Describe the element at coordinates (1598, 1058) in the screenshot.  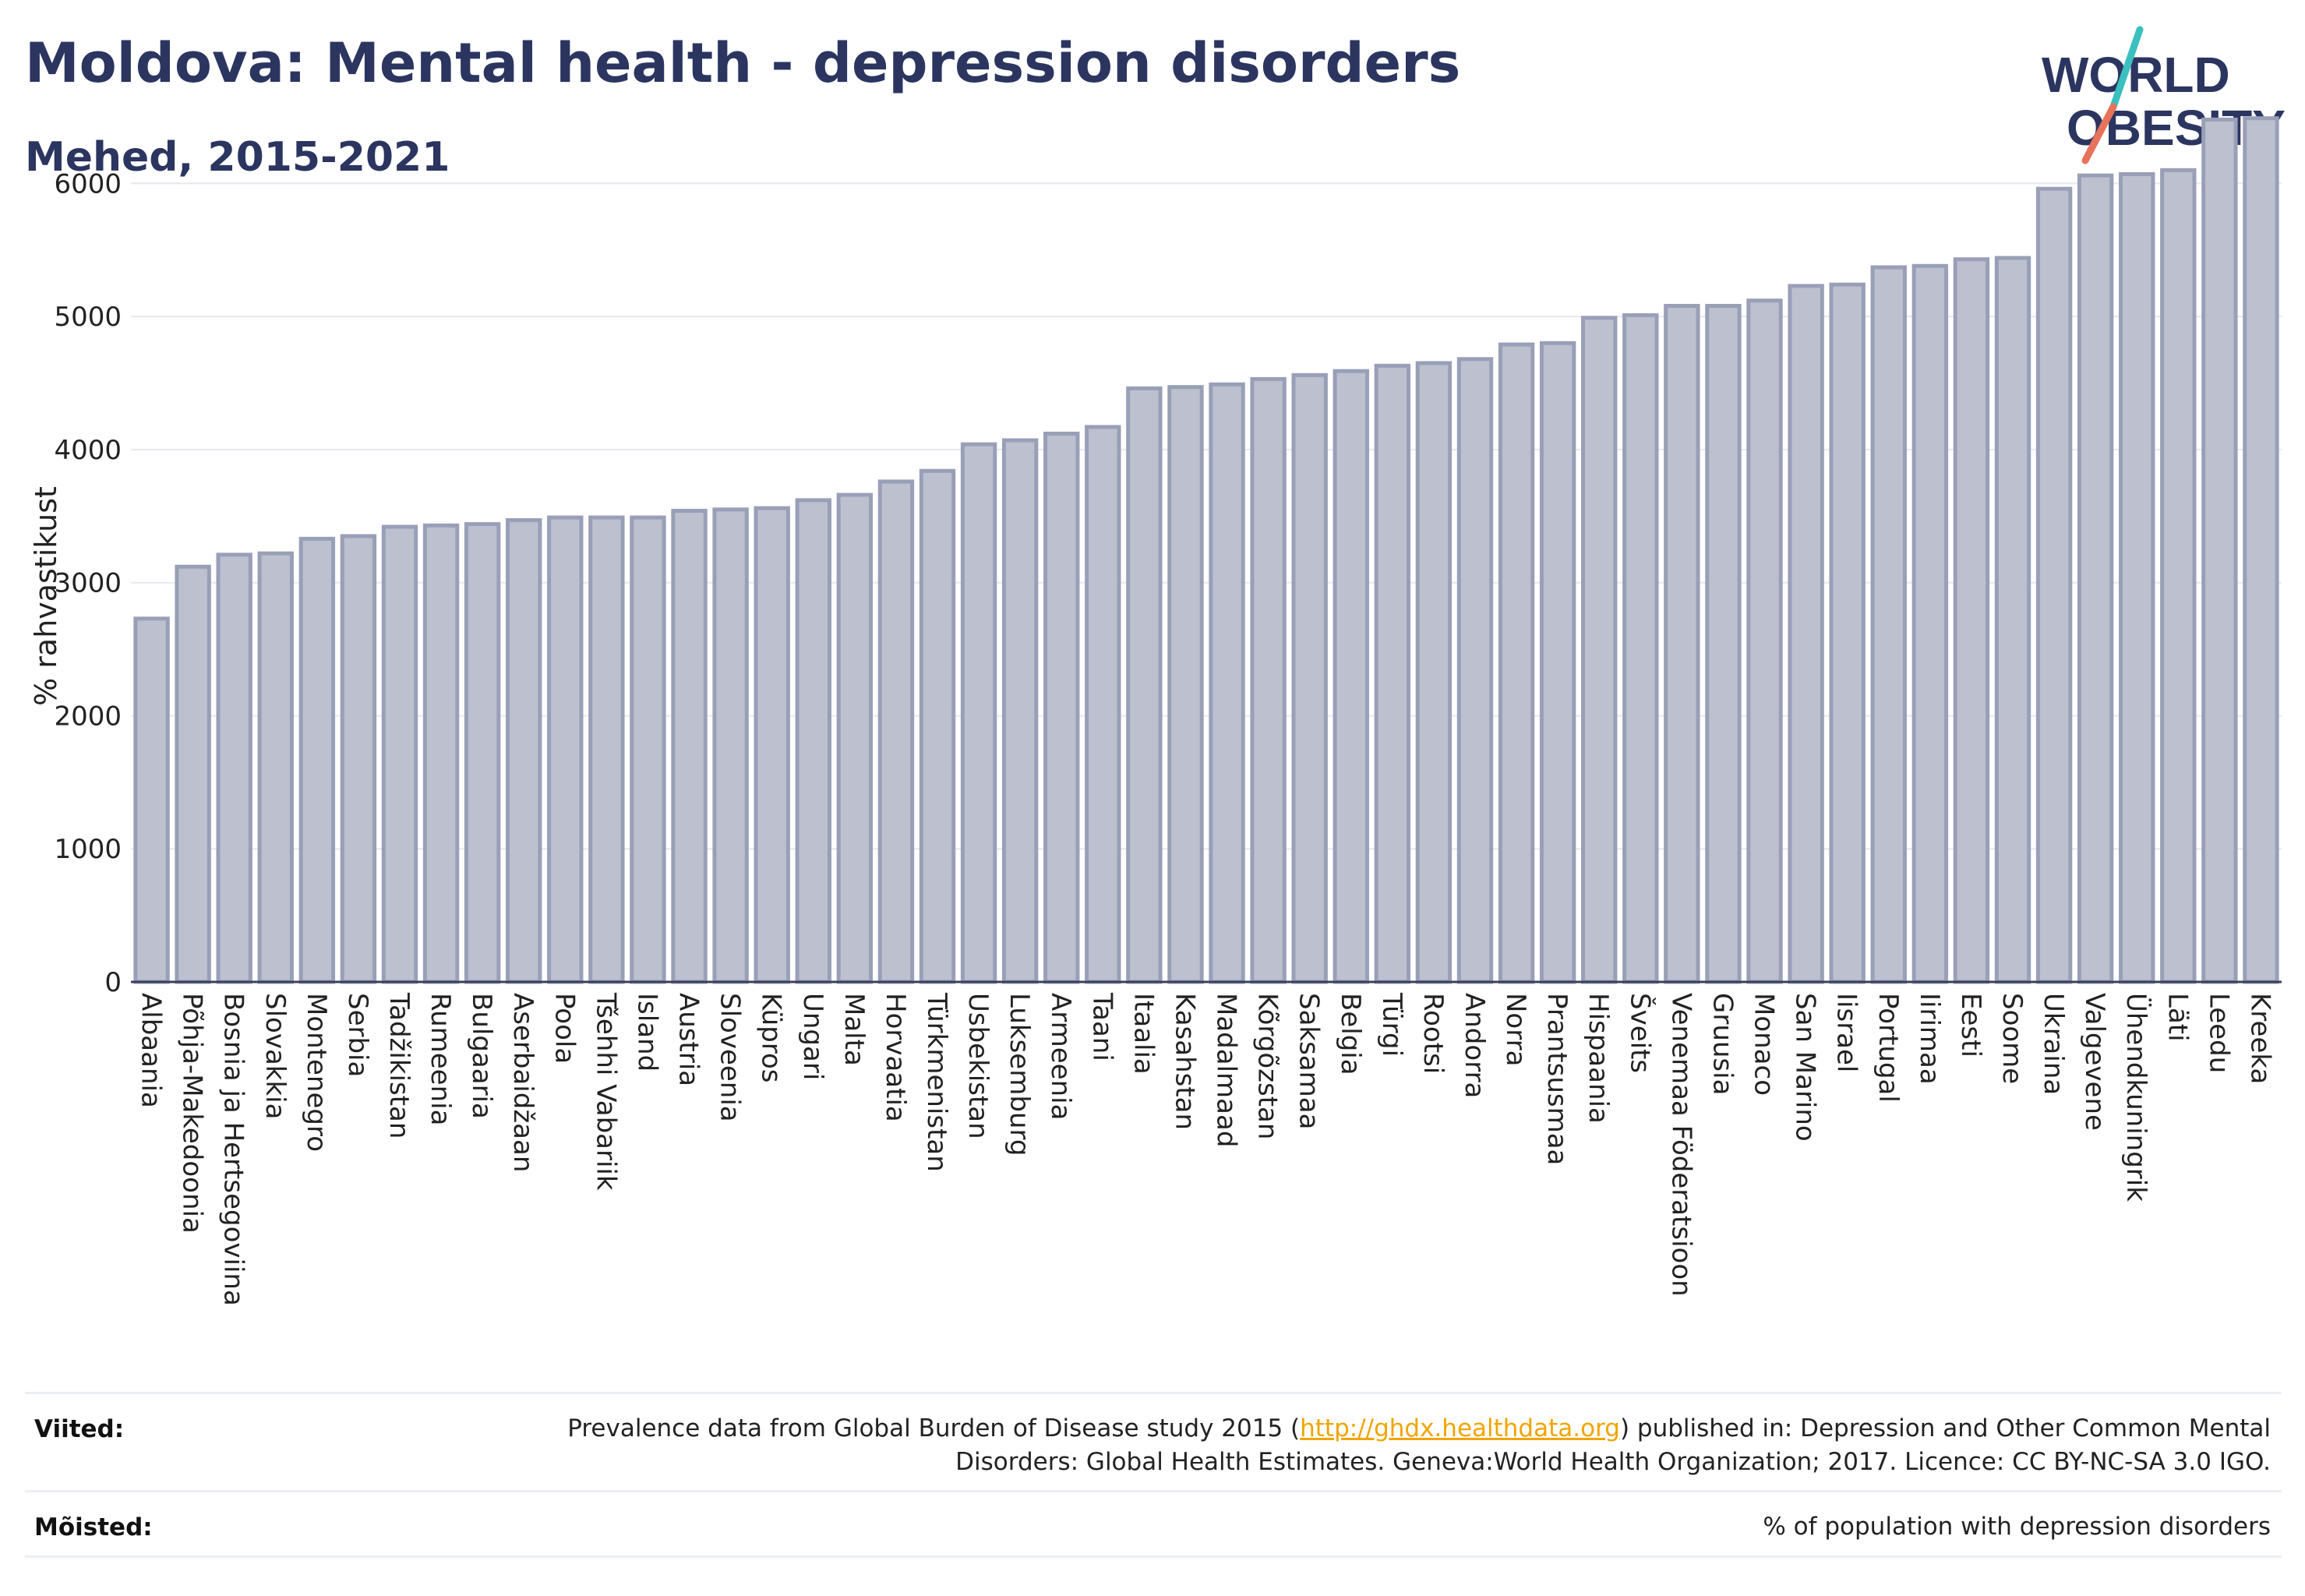
I see `x-tick-label: Hispaania` at that location.